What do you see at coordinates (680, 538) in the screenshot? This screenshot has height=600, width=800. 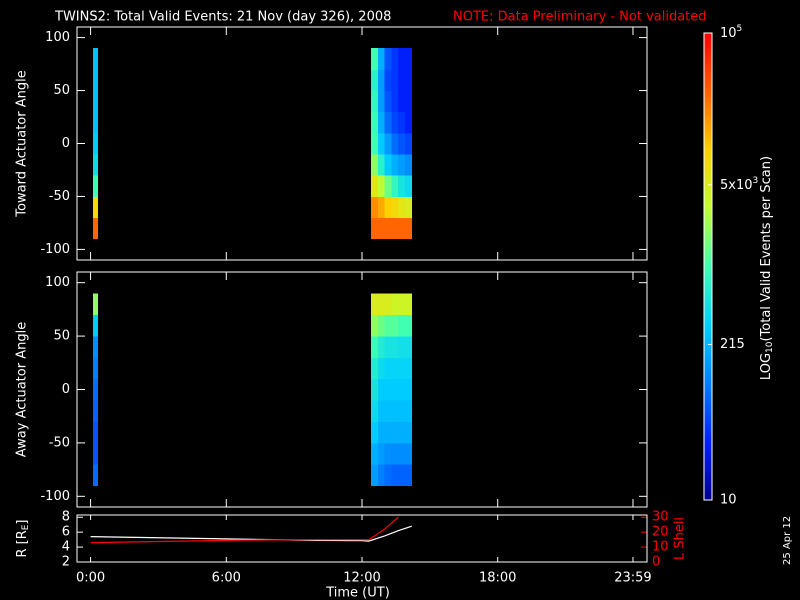 I see `y2-axis-label: L Shell` at bounding box center [680, 538].